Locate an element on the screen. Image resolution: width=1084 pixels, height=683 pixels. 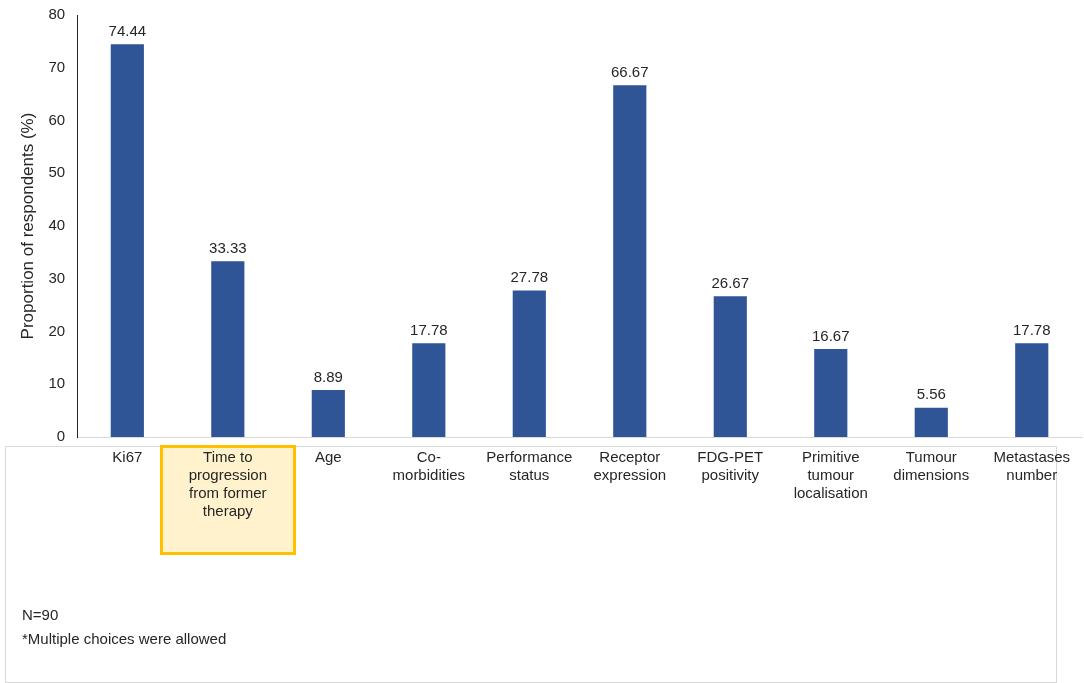
data-label: 8.89 is located at coordinates (328, 376).